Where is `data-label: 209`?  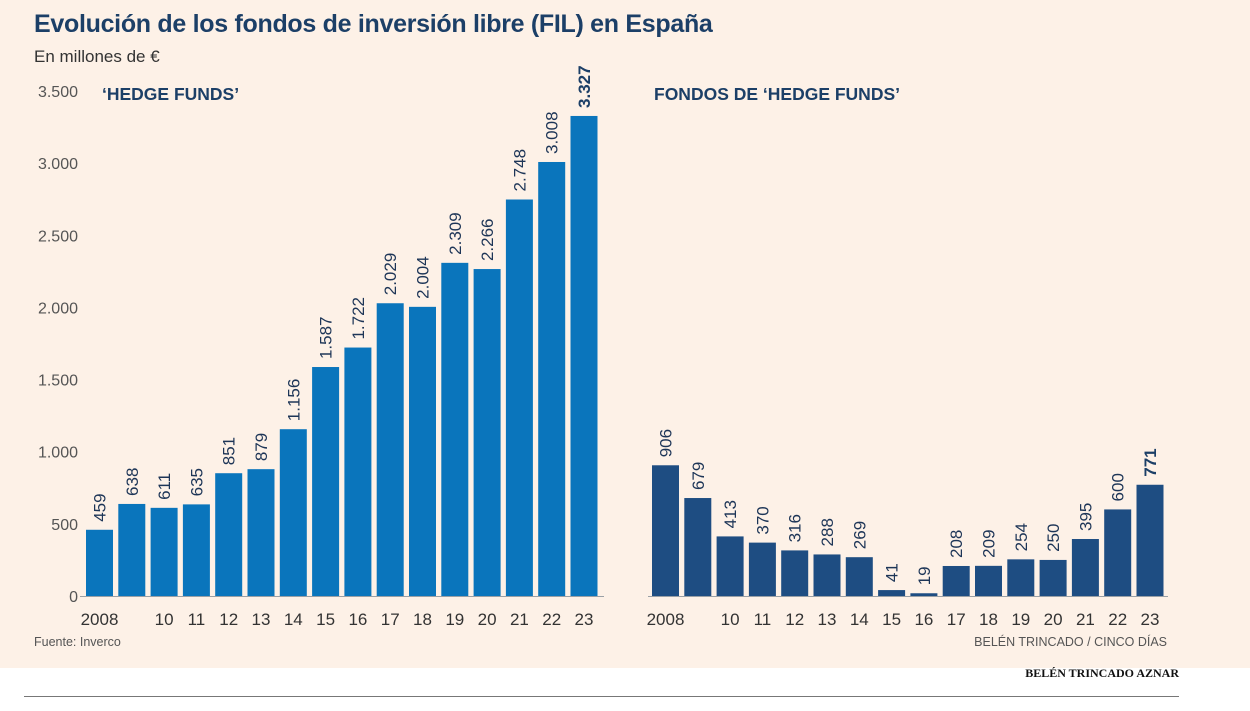
data-label: 209 is located at coordinates (989, 543).